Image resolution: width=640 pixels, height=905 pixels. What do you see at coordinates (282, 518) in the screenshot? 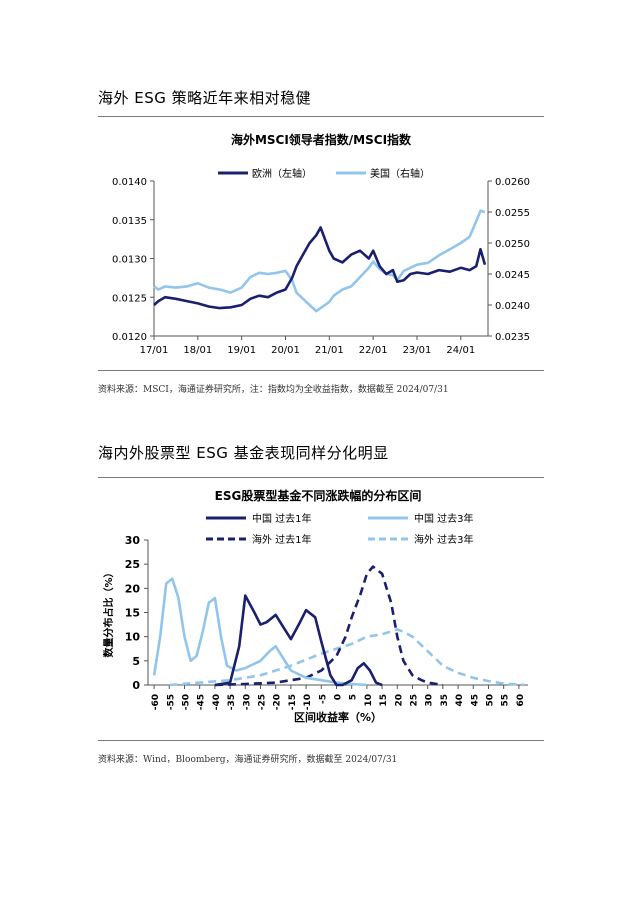
I see `legend-label: 中国 过去1年` at bounding box center [282, 518].